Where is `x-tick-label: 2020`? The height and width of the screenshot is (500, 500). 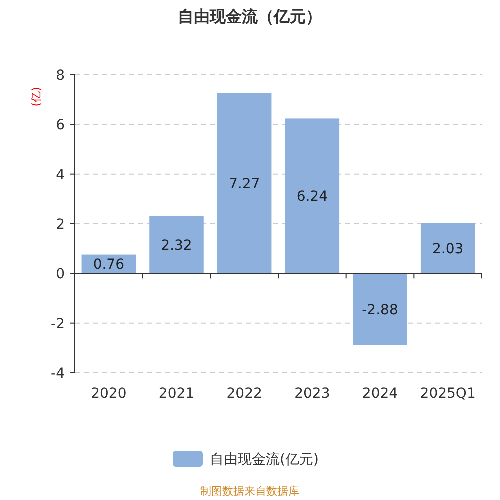 x-tick-label: 2020 is located at coordinates (109, 394).